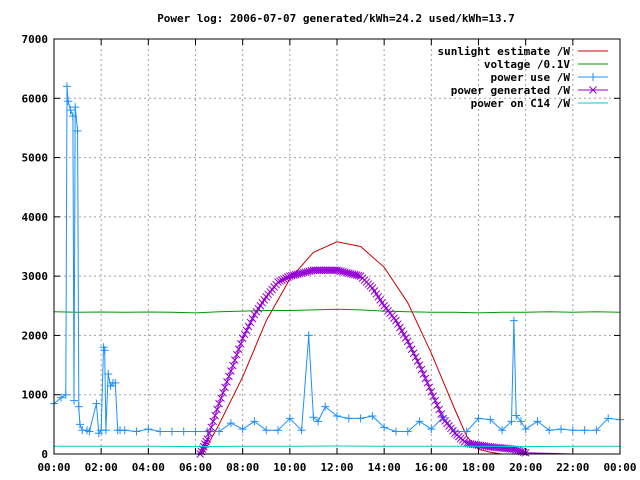 The height and width of the screenshot is (480, 640). I want to click on x-tick-label: 22:00, so click(572, 467).